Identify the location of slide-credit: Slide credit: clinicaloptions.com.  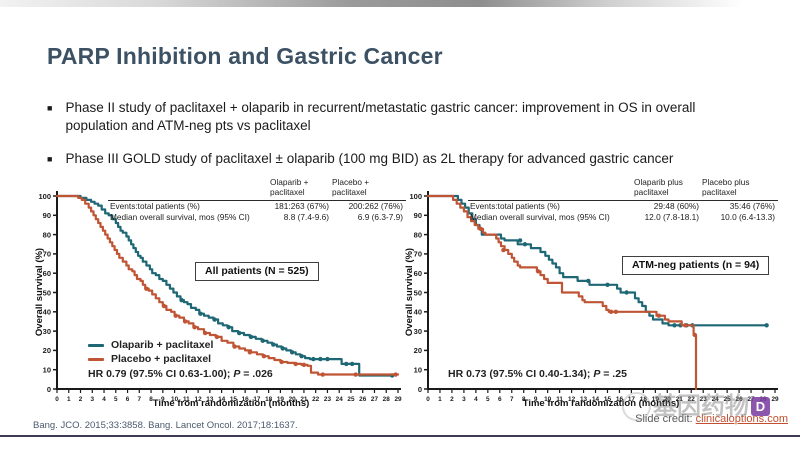
(711, 419).